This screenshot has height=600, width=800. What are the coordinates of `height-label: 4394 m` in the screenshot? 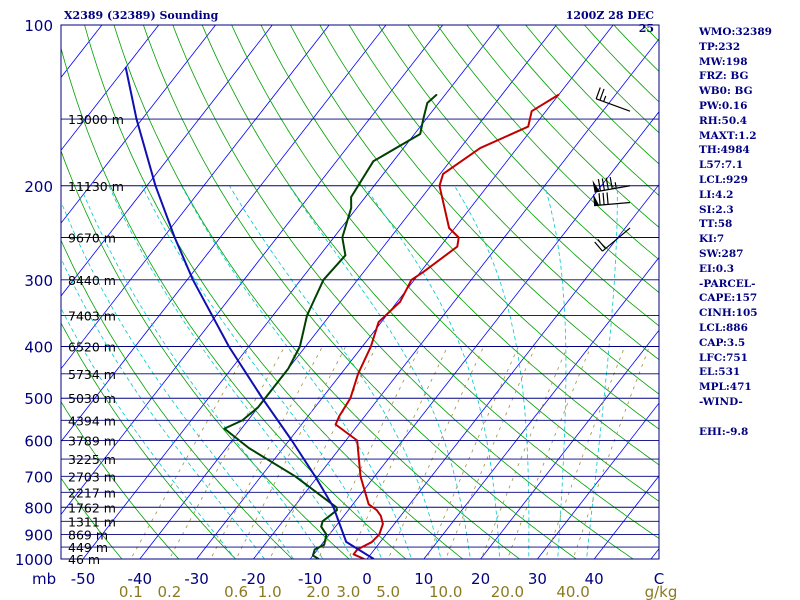 It's located at (92, 420).